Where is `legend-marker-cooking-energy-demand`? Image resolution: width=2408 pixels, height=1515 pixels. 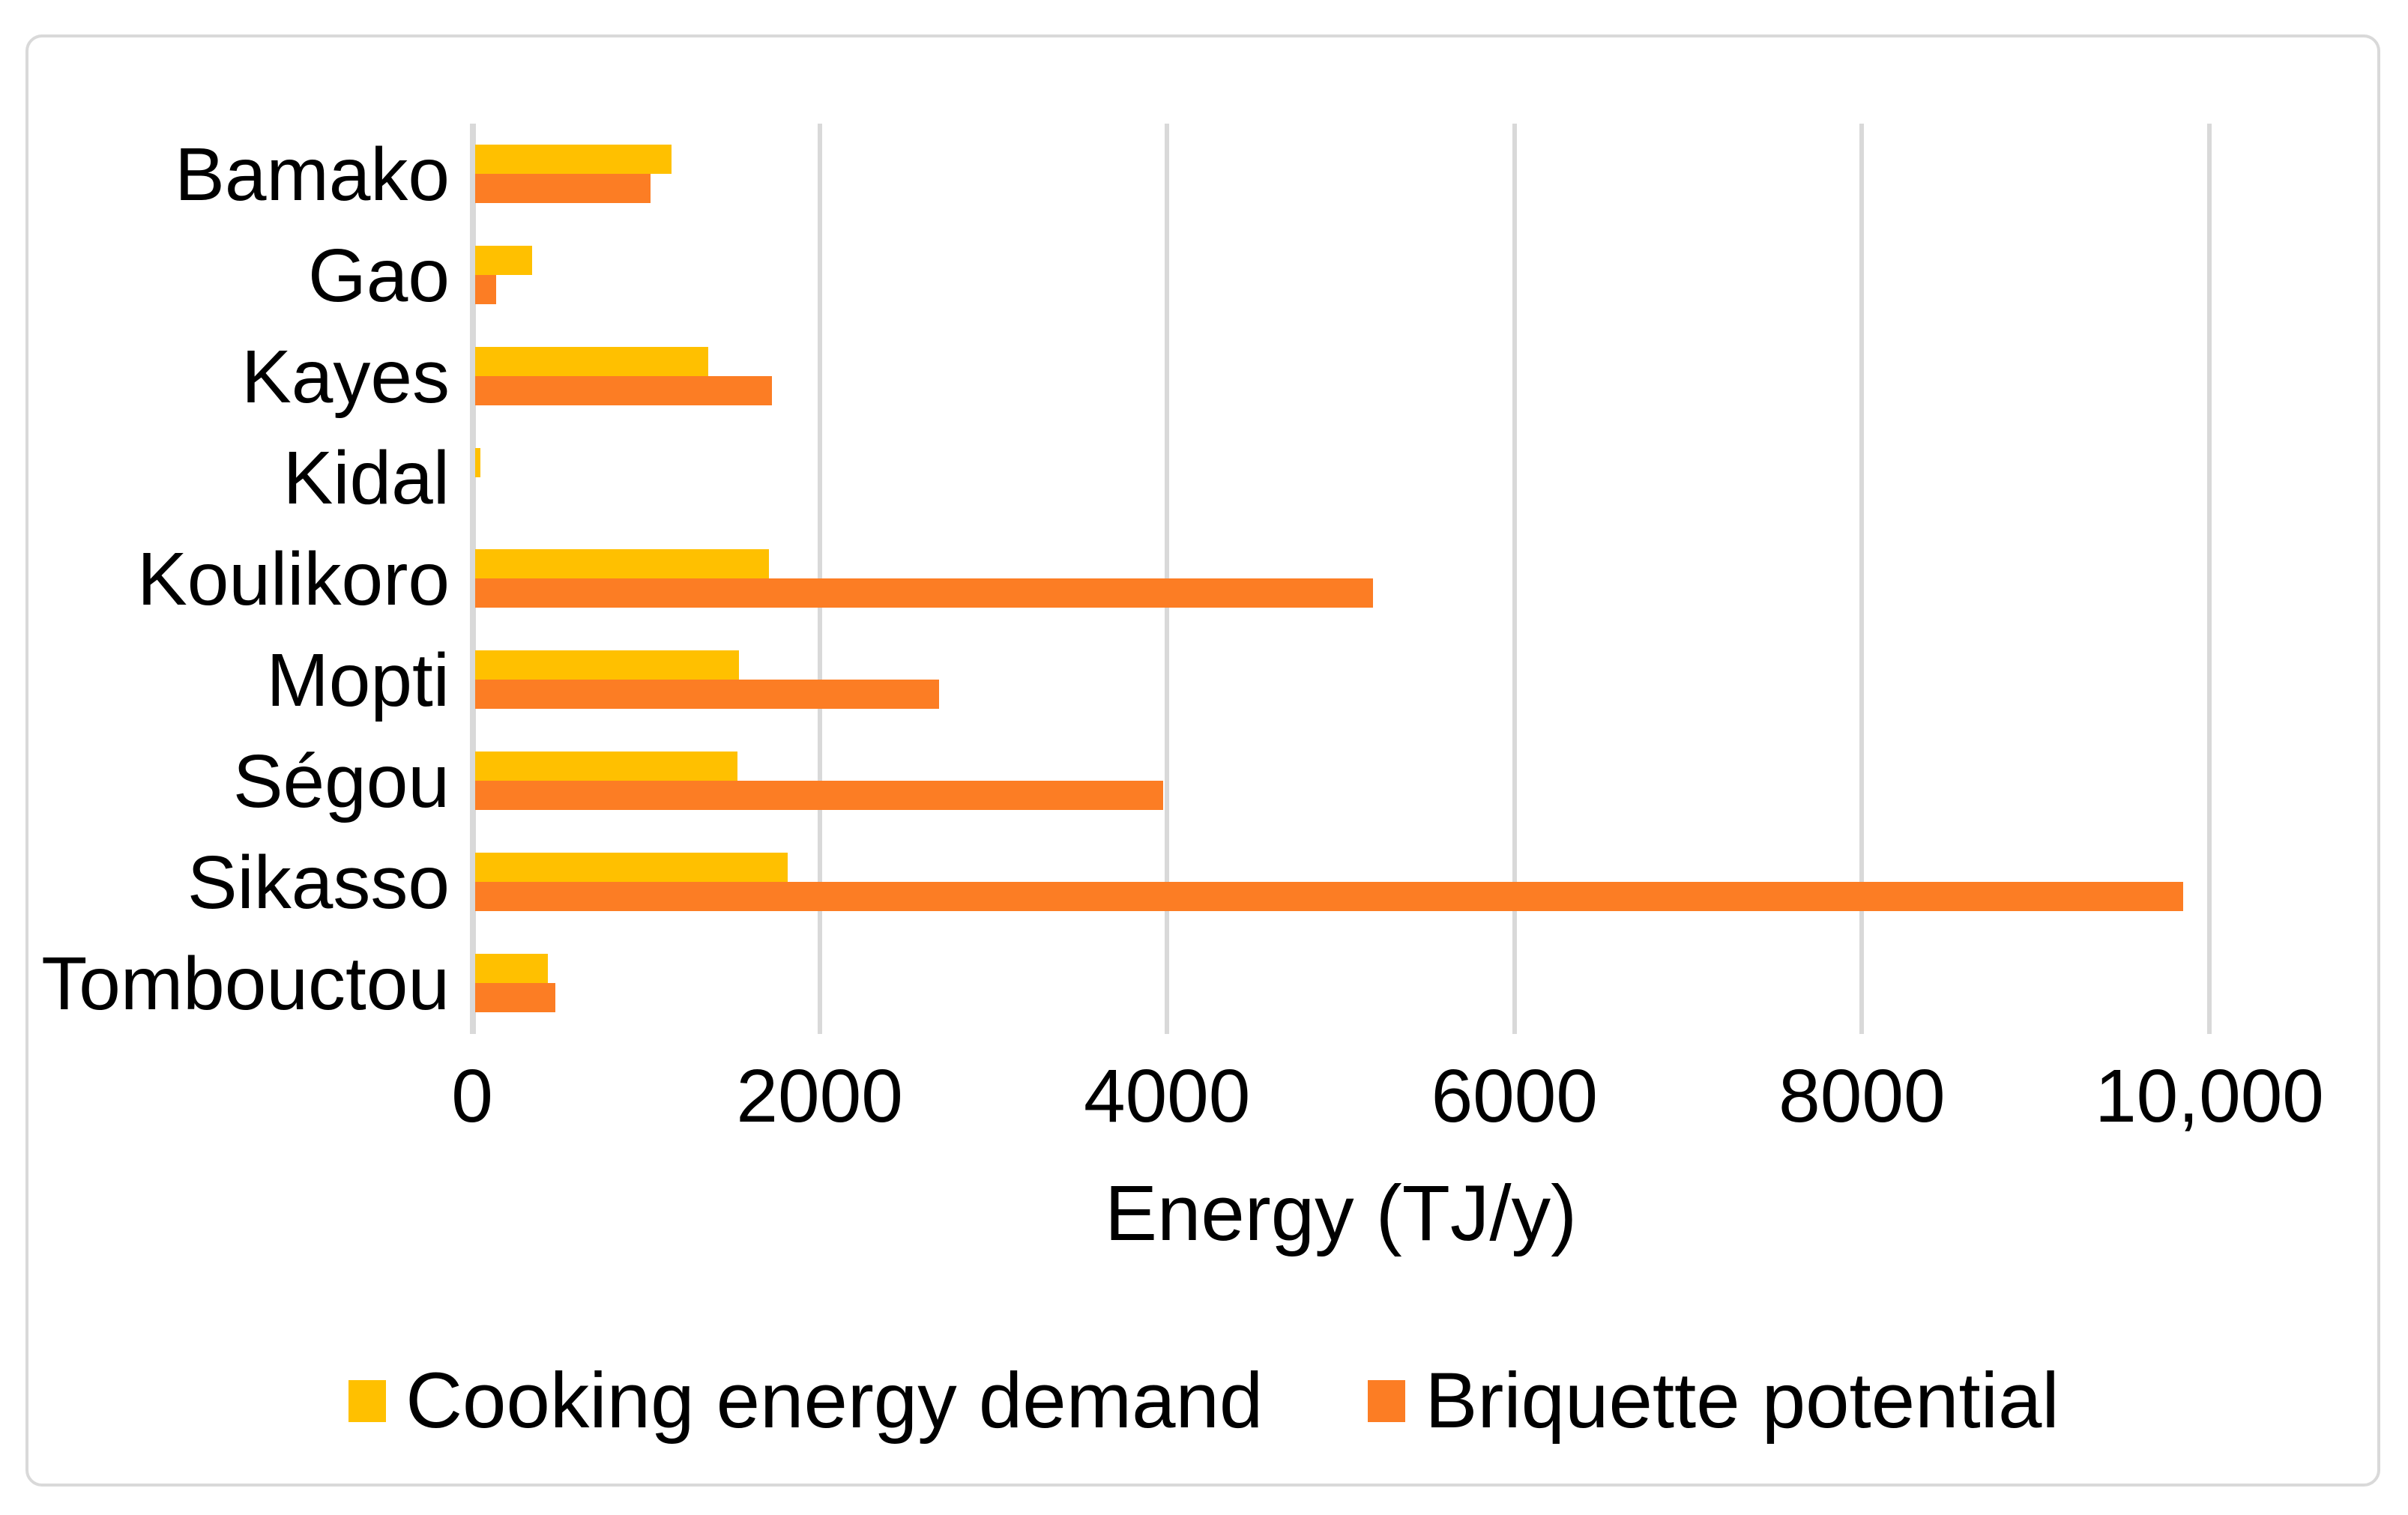
legend-marker-cooking-energy-demand is located at coordinates (367, 1401).